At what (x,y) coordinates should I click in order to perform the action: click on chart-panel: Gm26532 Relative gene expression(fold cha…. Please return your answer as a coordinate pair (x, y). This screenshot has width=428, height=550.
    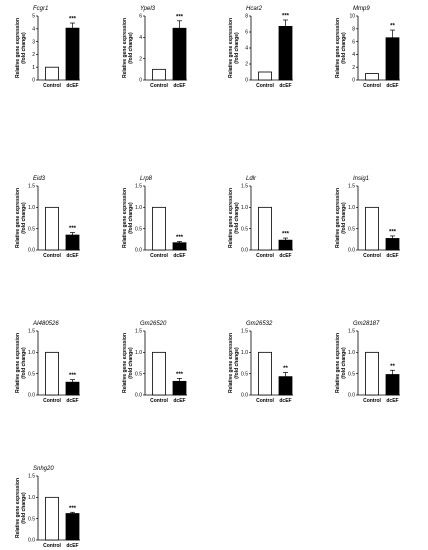
    Looking at the image, I should click on (260, 362).